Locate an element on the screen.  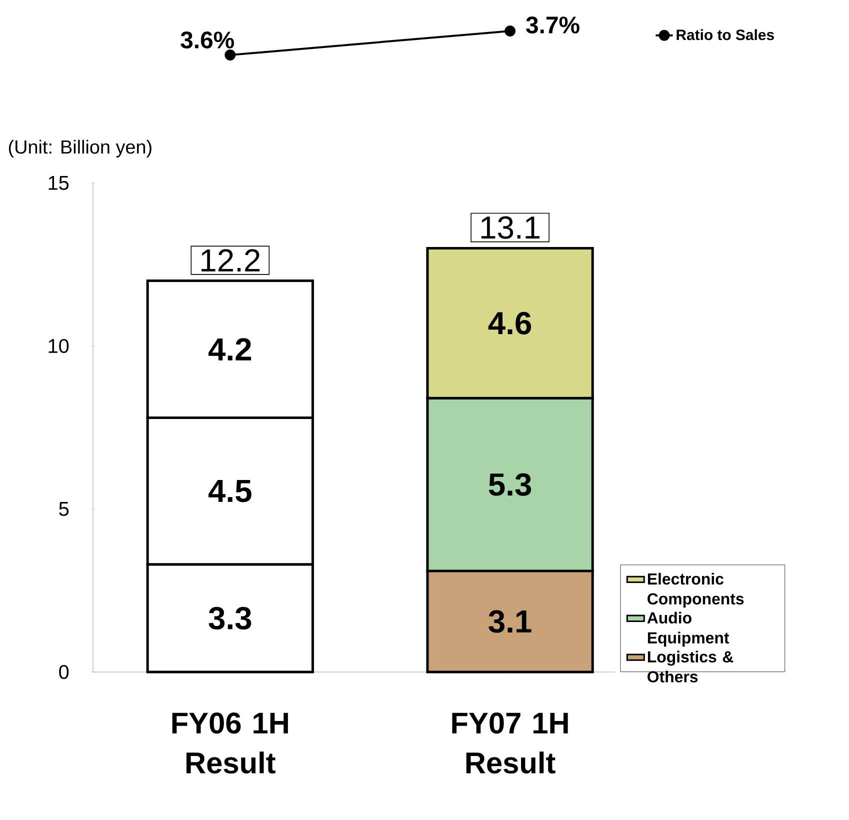
x-tick-label: FY06 1H Result is located at coordinates (230, 743).